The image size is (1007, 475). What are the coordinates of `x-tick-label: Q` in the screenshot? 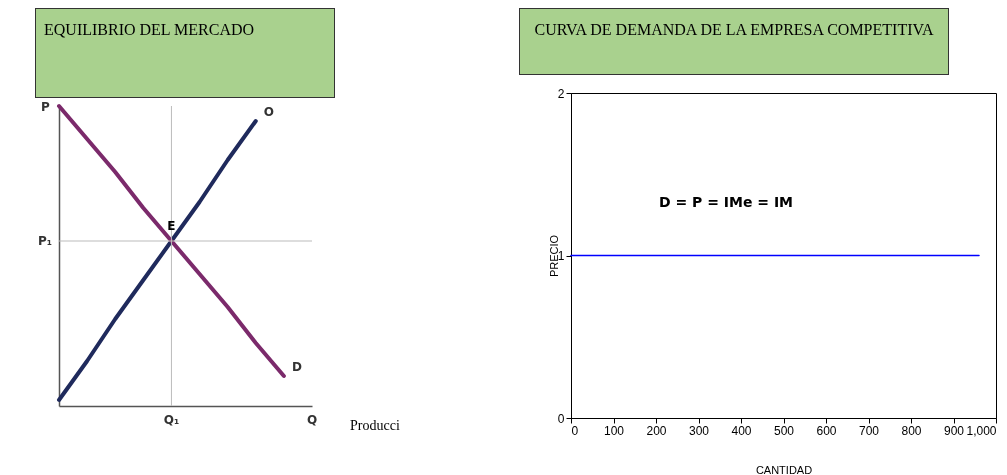 It's located at (312, 420).